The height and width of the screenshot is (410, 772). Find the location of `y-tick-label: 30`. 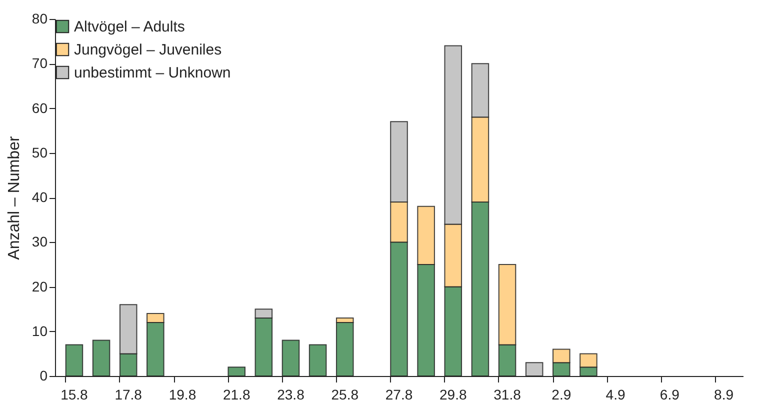

y-tick-label: 30 is located at coordinates (40, 242).